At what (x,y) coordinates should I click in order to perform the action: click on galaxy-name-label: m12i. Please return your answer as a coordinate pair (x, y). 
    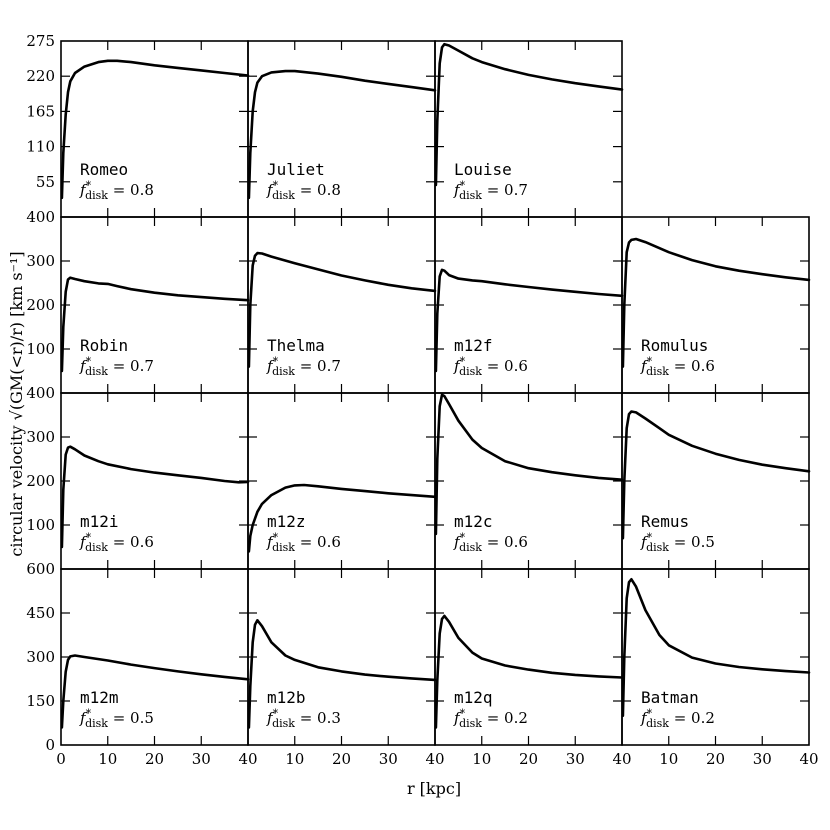
    Looking at the image, I should click on (99, 521).